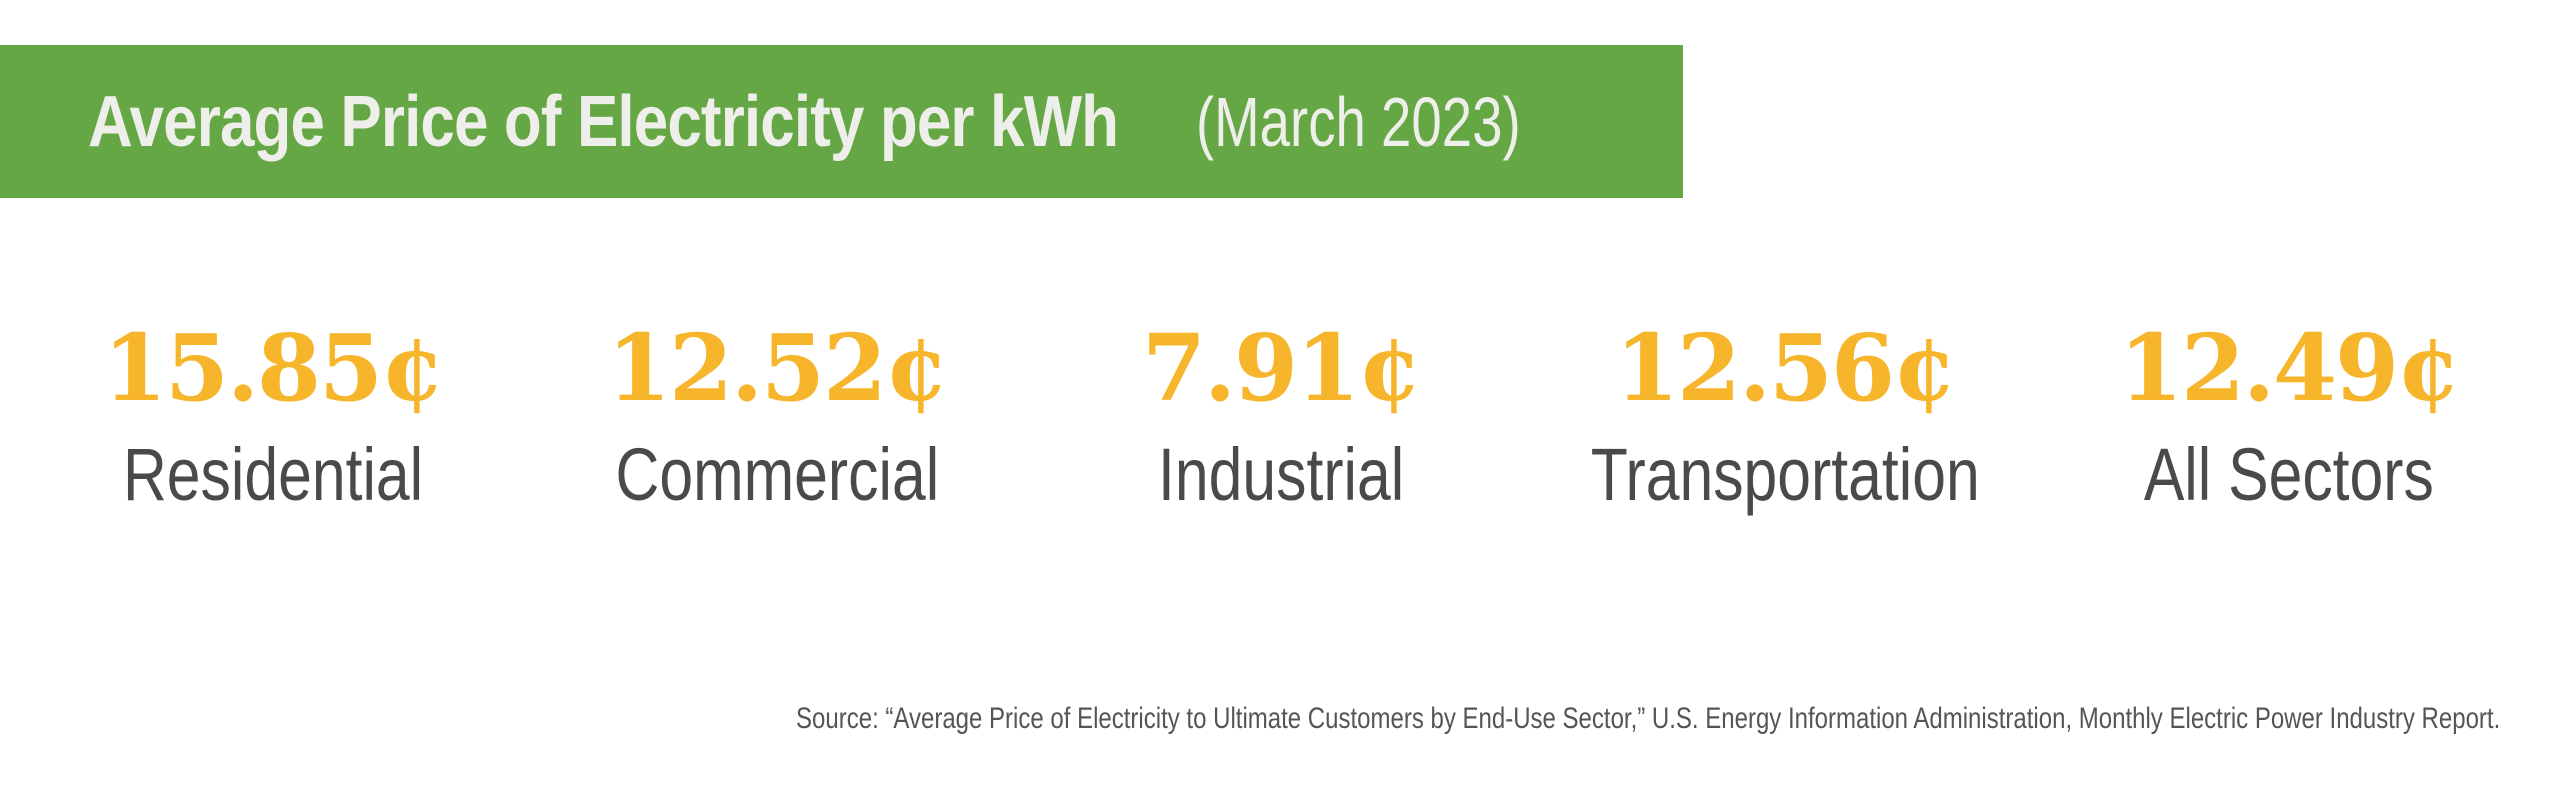  I want to click on stat-all-sectors: 12.49¢ All Sectors, so click(2284, 417).